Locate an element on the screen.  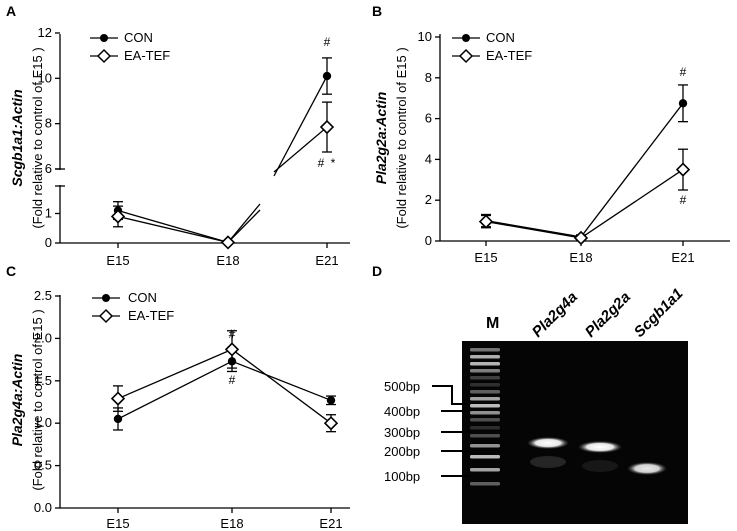
legend-label-eatef: EA-TEF is located at coordinates (147, 55).